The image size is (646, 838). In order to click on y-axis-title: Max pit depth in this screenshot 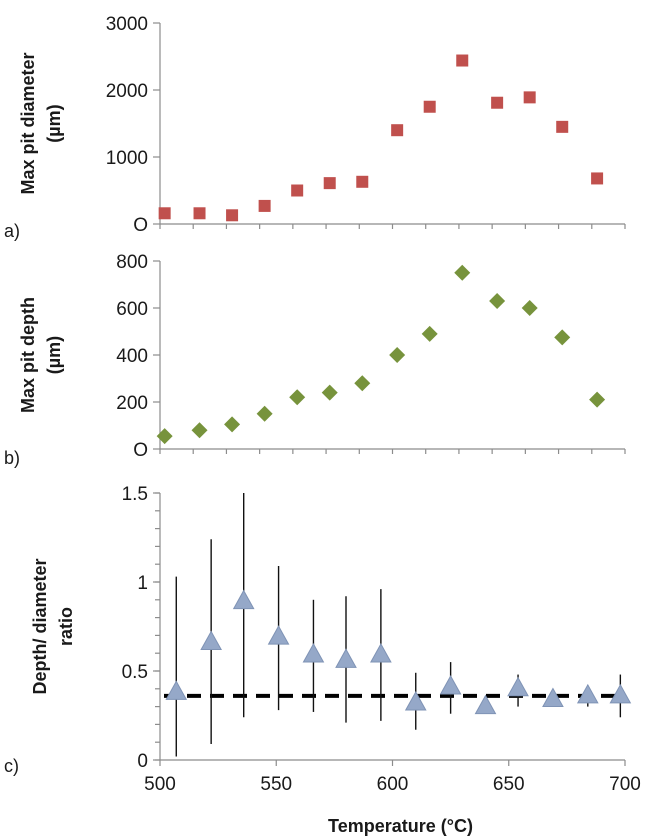, I will do `click(28, 355)`.